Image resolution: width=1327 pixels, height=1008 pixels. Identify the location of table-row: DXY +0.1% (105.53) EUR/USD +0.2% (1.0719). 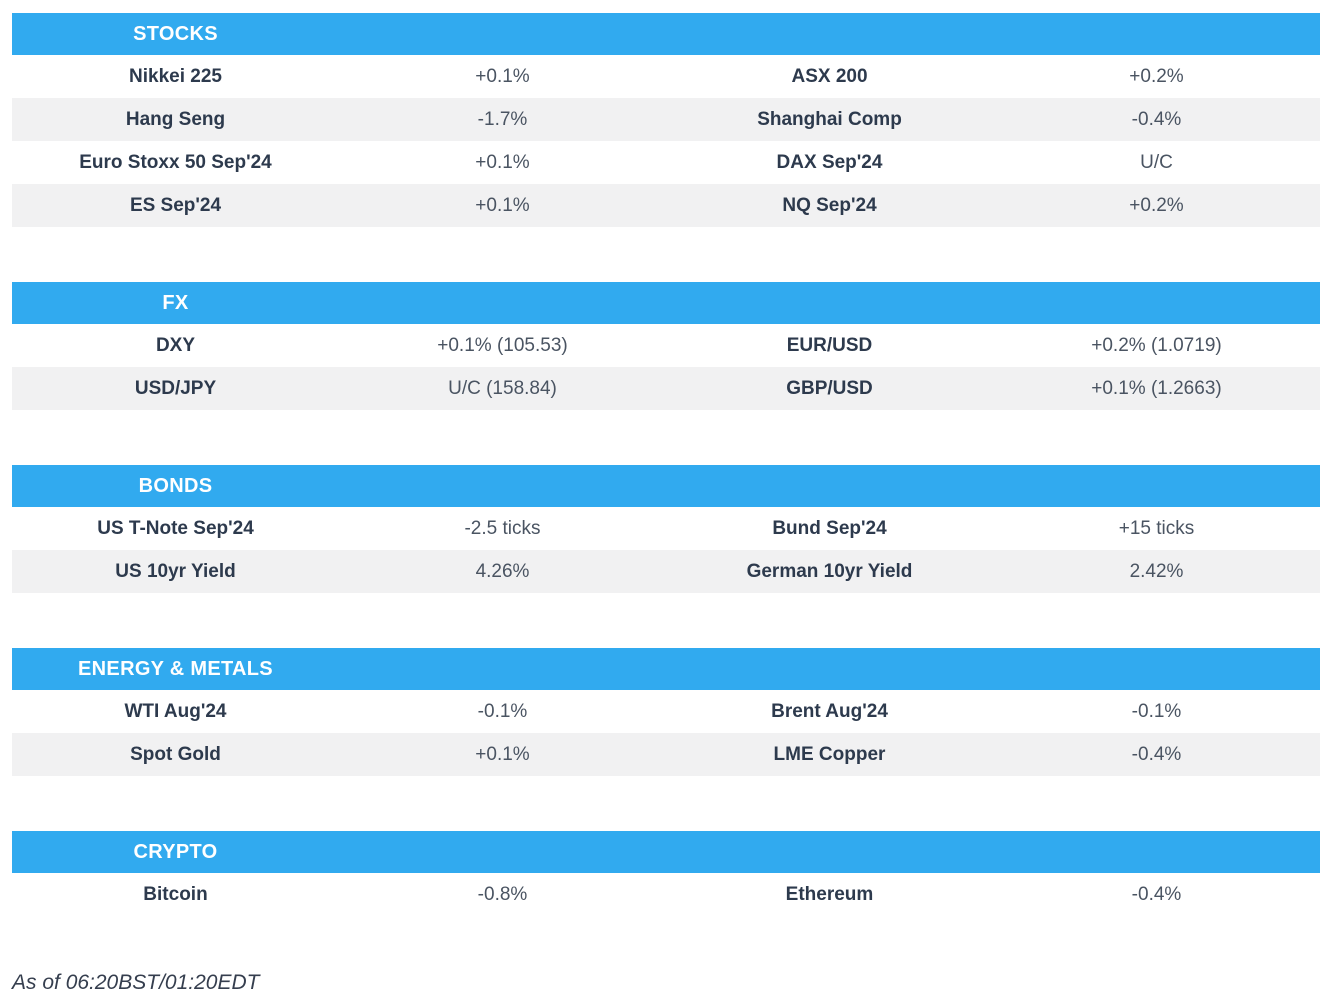
(666, 345).